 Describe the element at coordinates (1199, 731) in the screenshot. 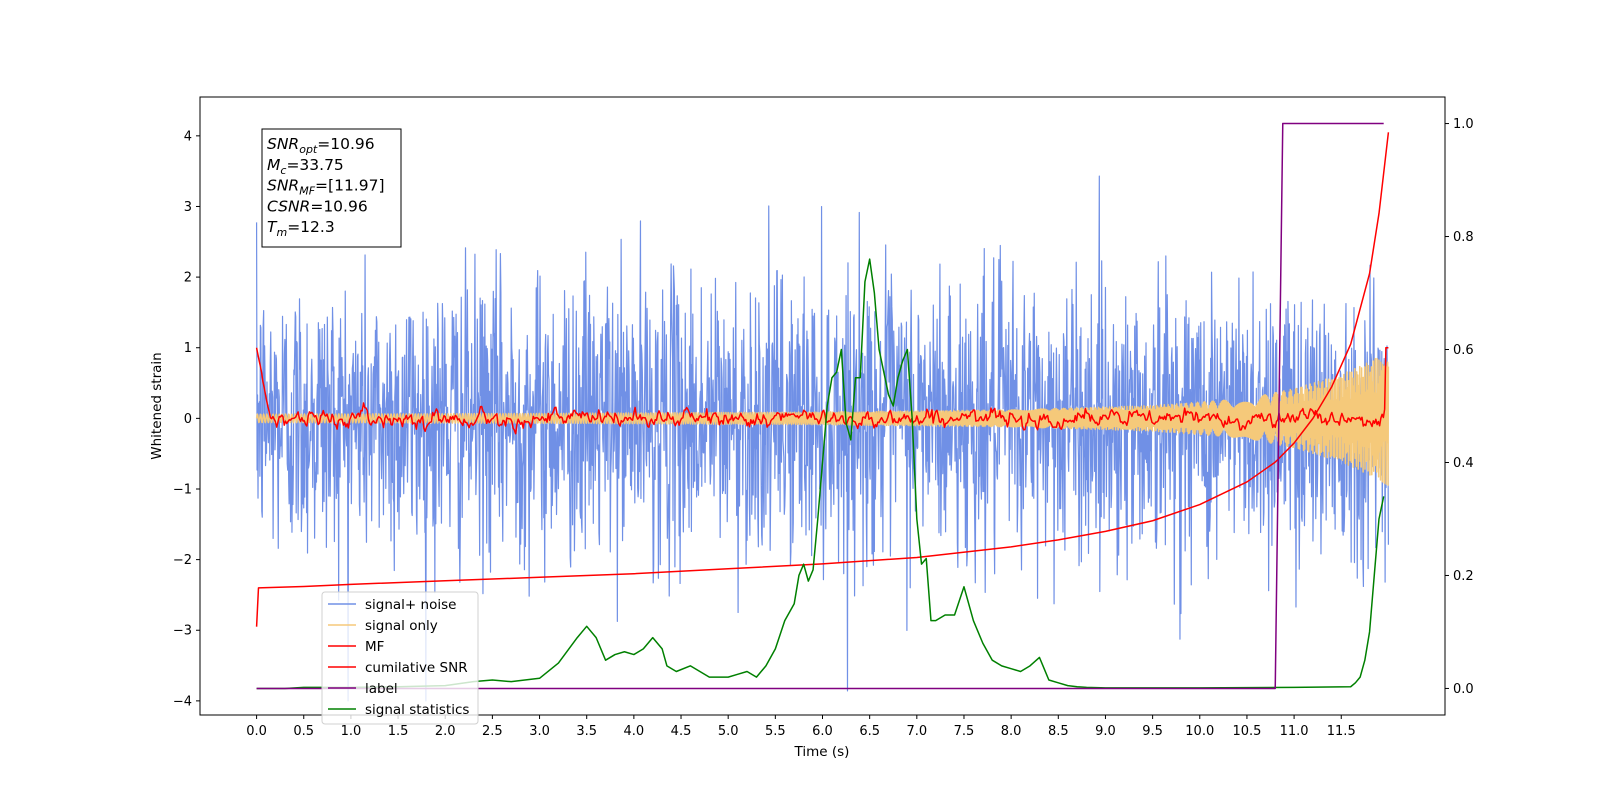

I see `x-tick-label: 10.0` at that location.